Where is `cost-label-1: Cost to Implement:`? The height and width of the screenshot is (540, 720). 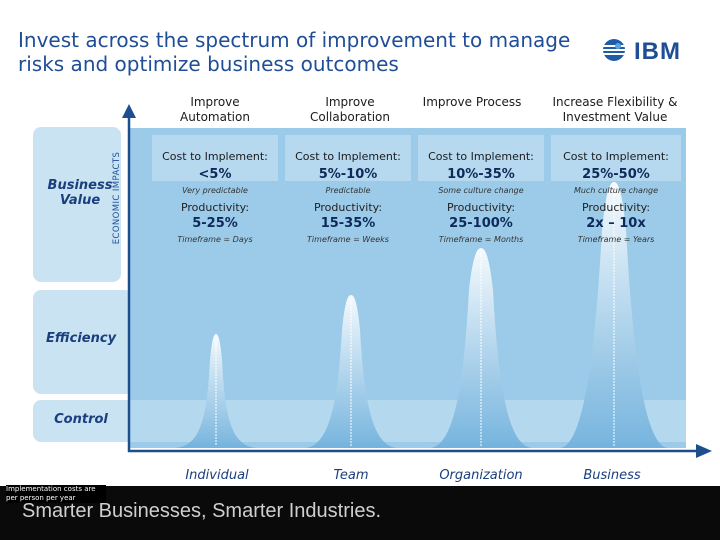 cost-label-1: Cost to Implement: is located at coordinates (215, 156).